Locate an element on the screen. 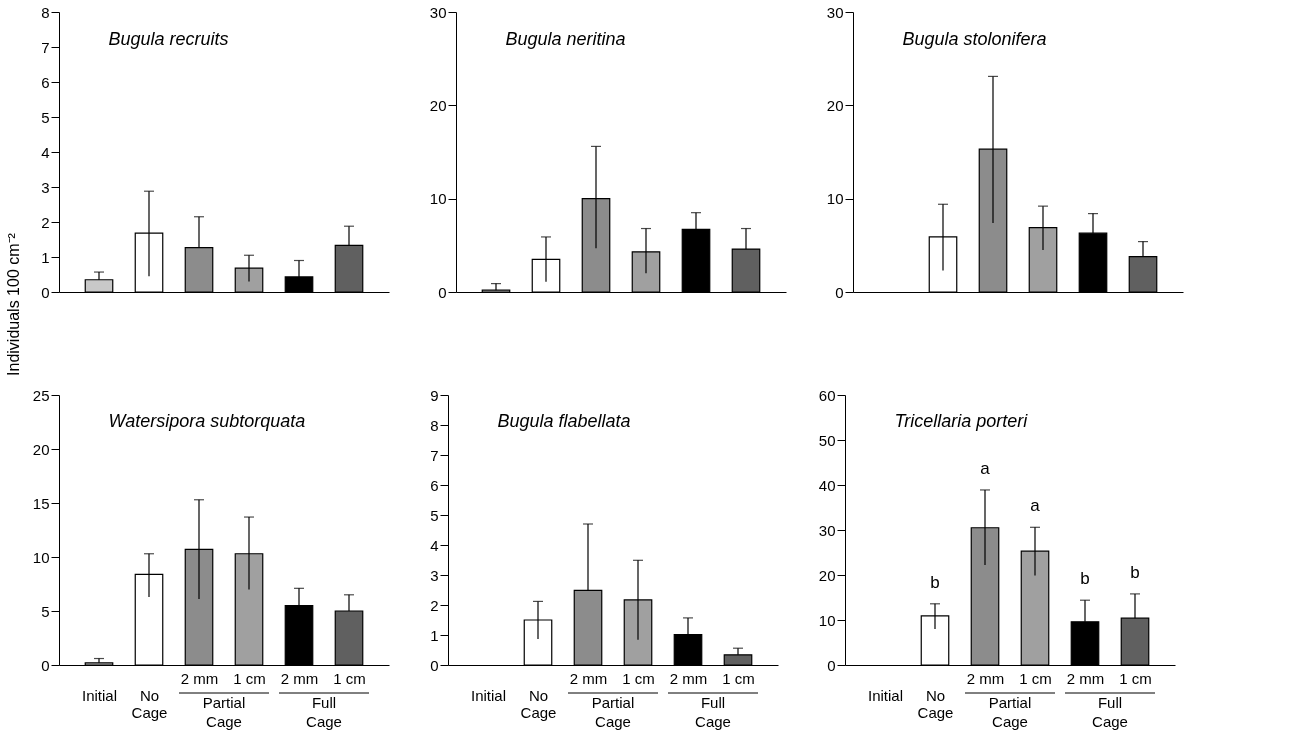 This screenshot has width=1302, height=734. y-tick-label: 50 is located at coordinates (827, 440).